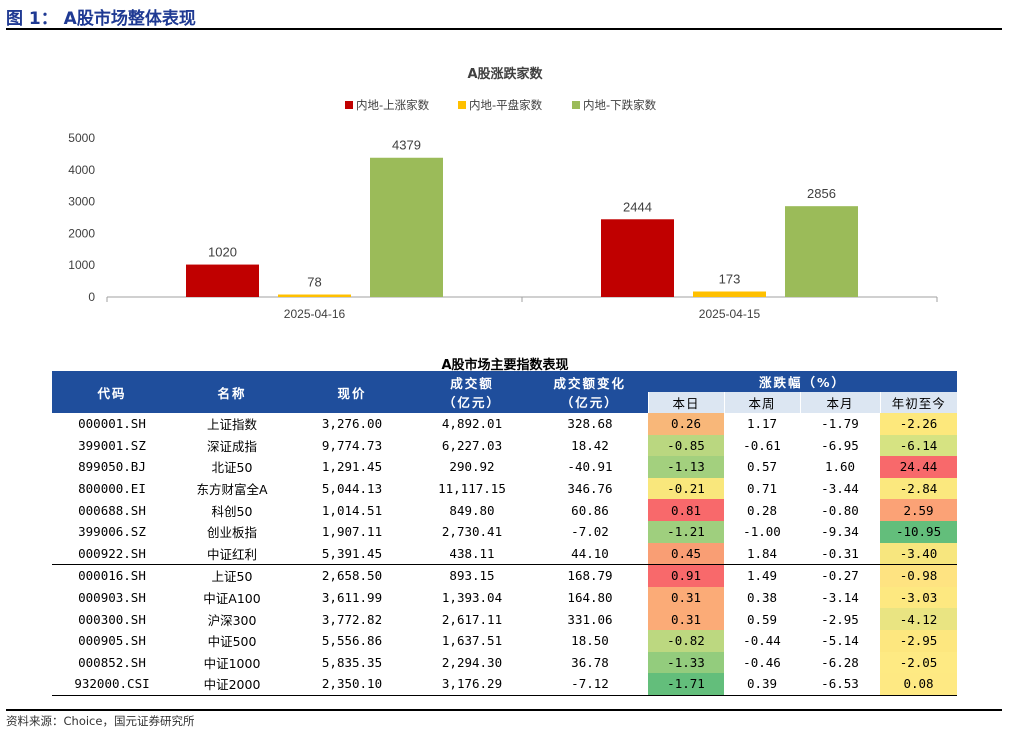 The width and height of the screenshot is (1010, 733). I want to click on cell-vchange: 36.78, so click(590, 662).